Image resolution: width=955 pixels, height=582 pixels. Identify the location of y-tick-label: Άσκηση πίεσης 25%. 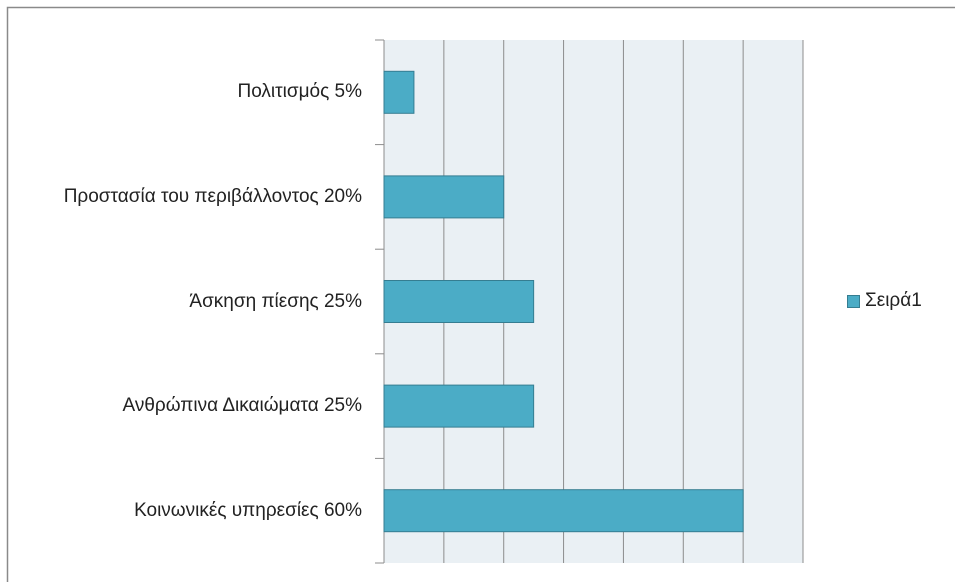
(186, 302).